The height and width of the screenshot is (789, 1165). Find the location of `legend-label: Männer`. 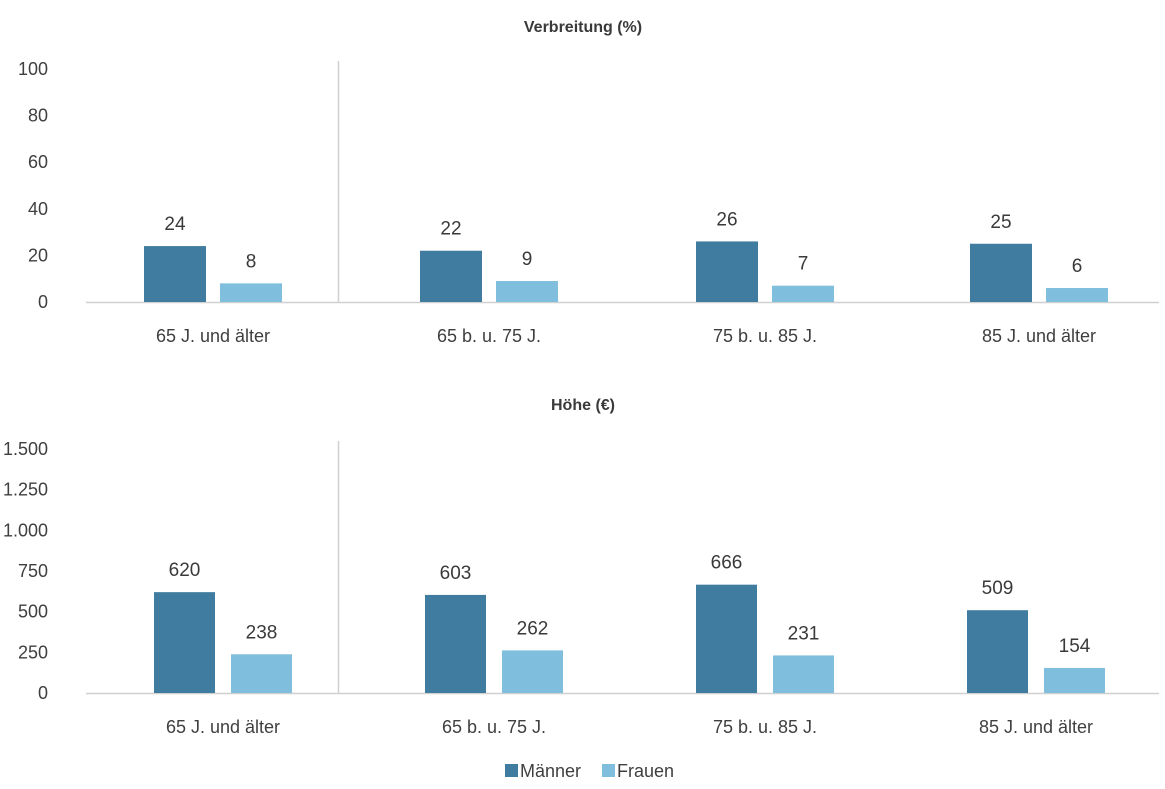

legend-label: Männer is located at coordinates (550, 771).